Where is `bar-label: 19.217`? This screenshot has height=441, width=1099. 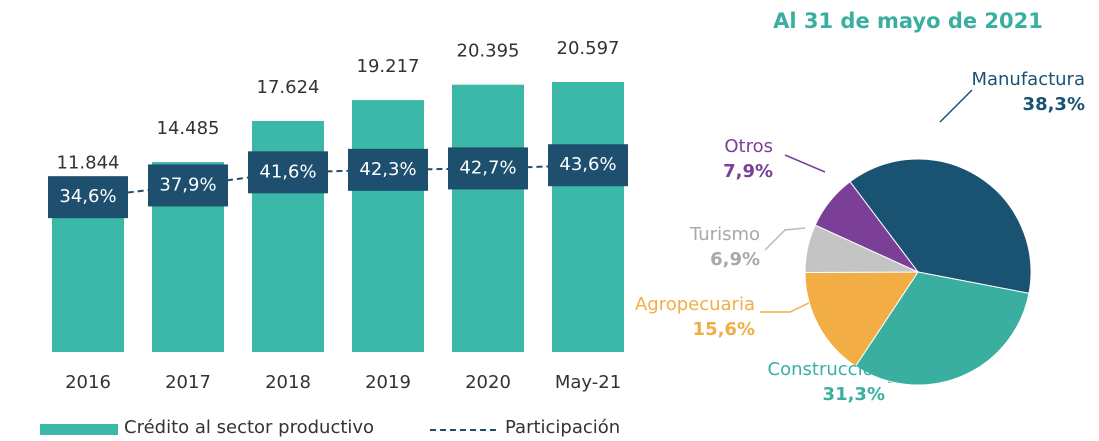 bar-label: 19.217 is located at coordinates (388, 66).